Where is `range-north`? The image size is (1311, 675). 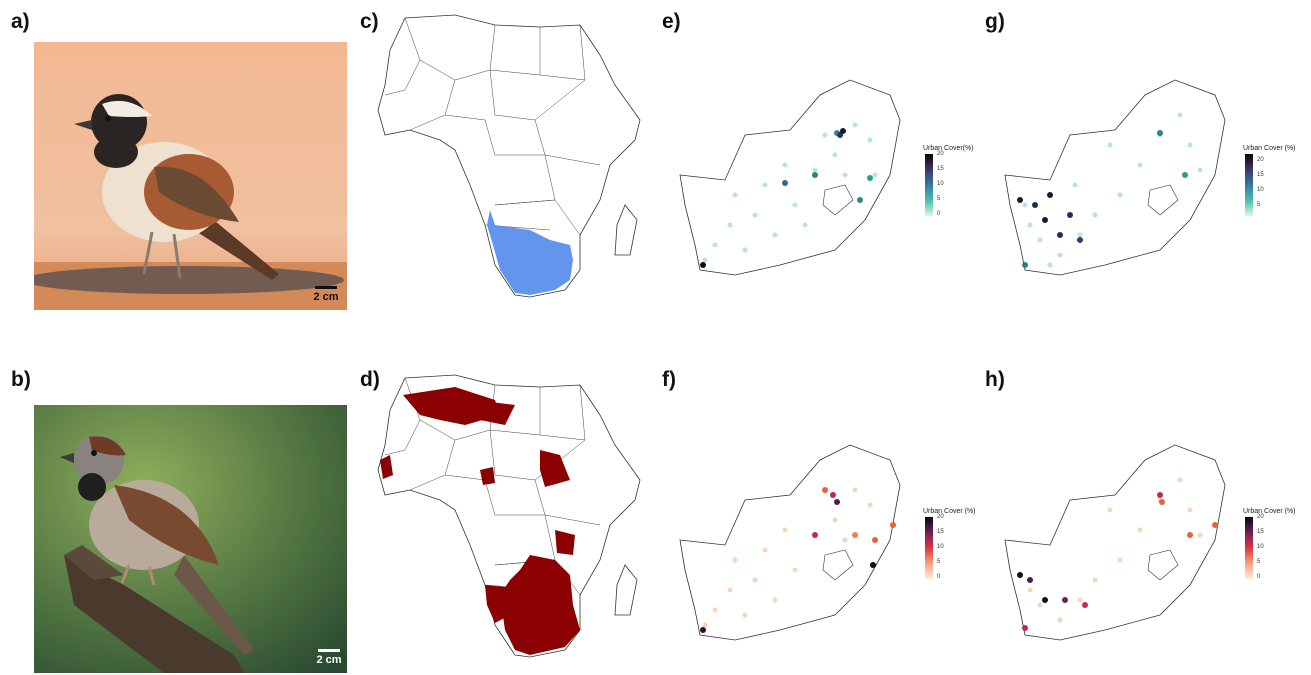
range-north is located at coordinates (451, 406).